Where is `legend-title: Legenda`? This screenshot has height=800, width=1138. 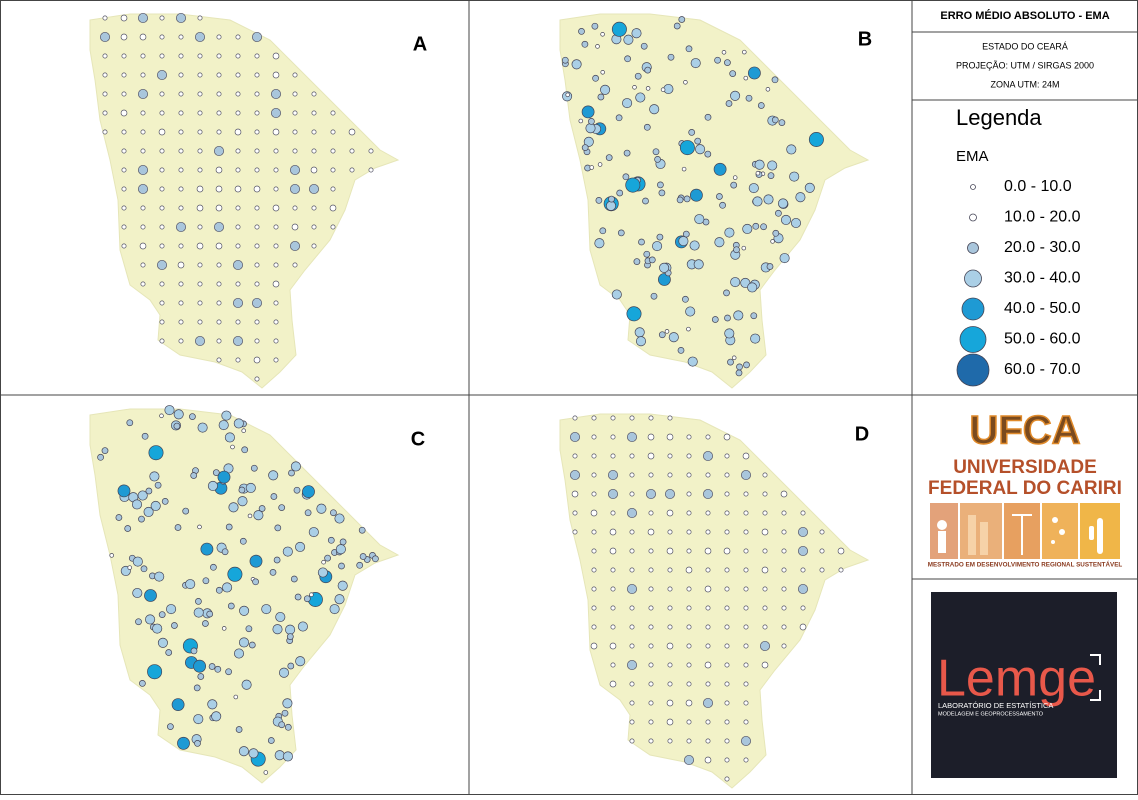
legend-title: Legenda is located at coordinates (999, 117).